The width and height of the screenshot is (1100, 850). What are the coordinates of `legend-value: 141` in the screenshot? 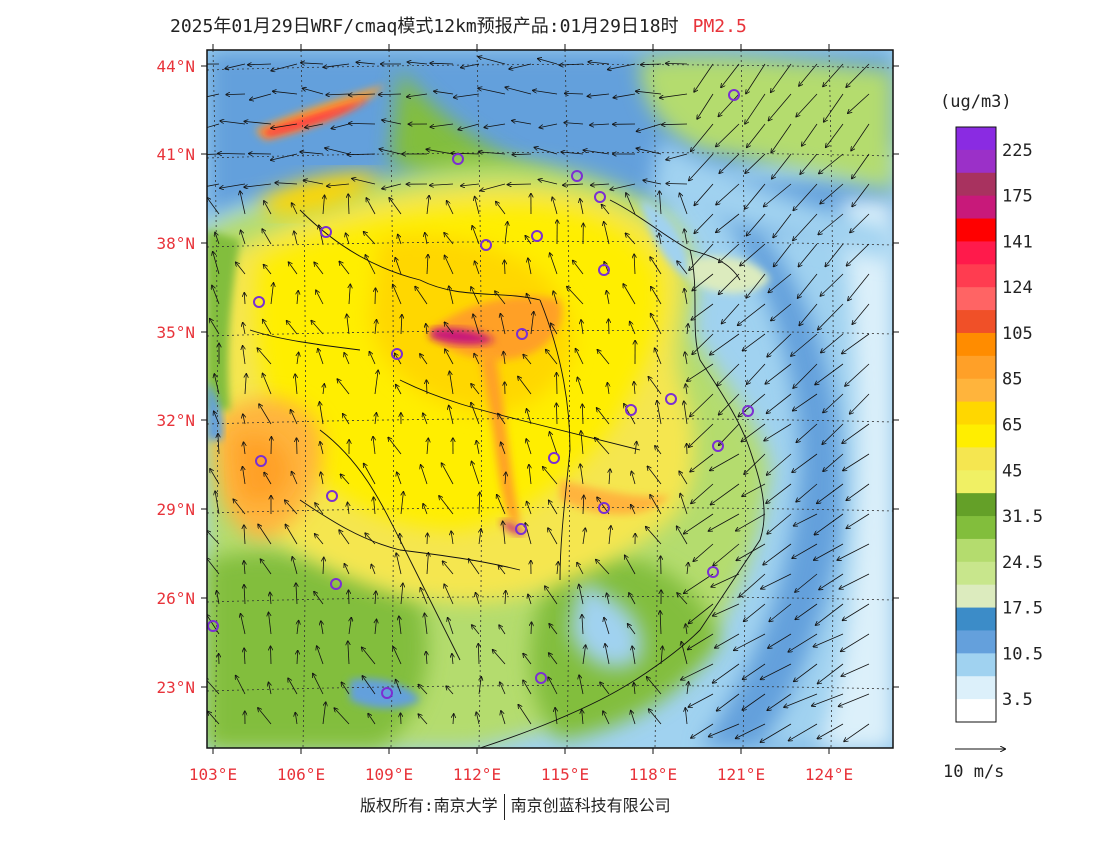 It's located at (1017, 242).